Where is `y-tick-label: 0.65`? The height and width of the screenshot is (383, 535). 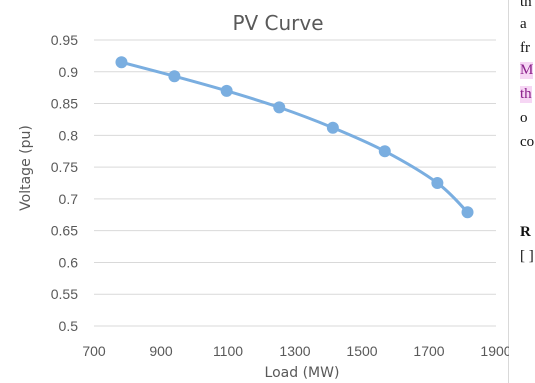
y-tick-label: 0.65 is located at coordinates (64, 231).